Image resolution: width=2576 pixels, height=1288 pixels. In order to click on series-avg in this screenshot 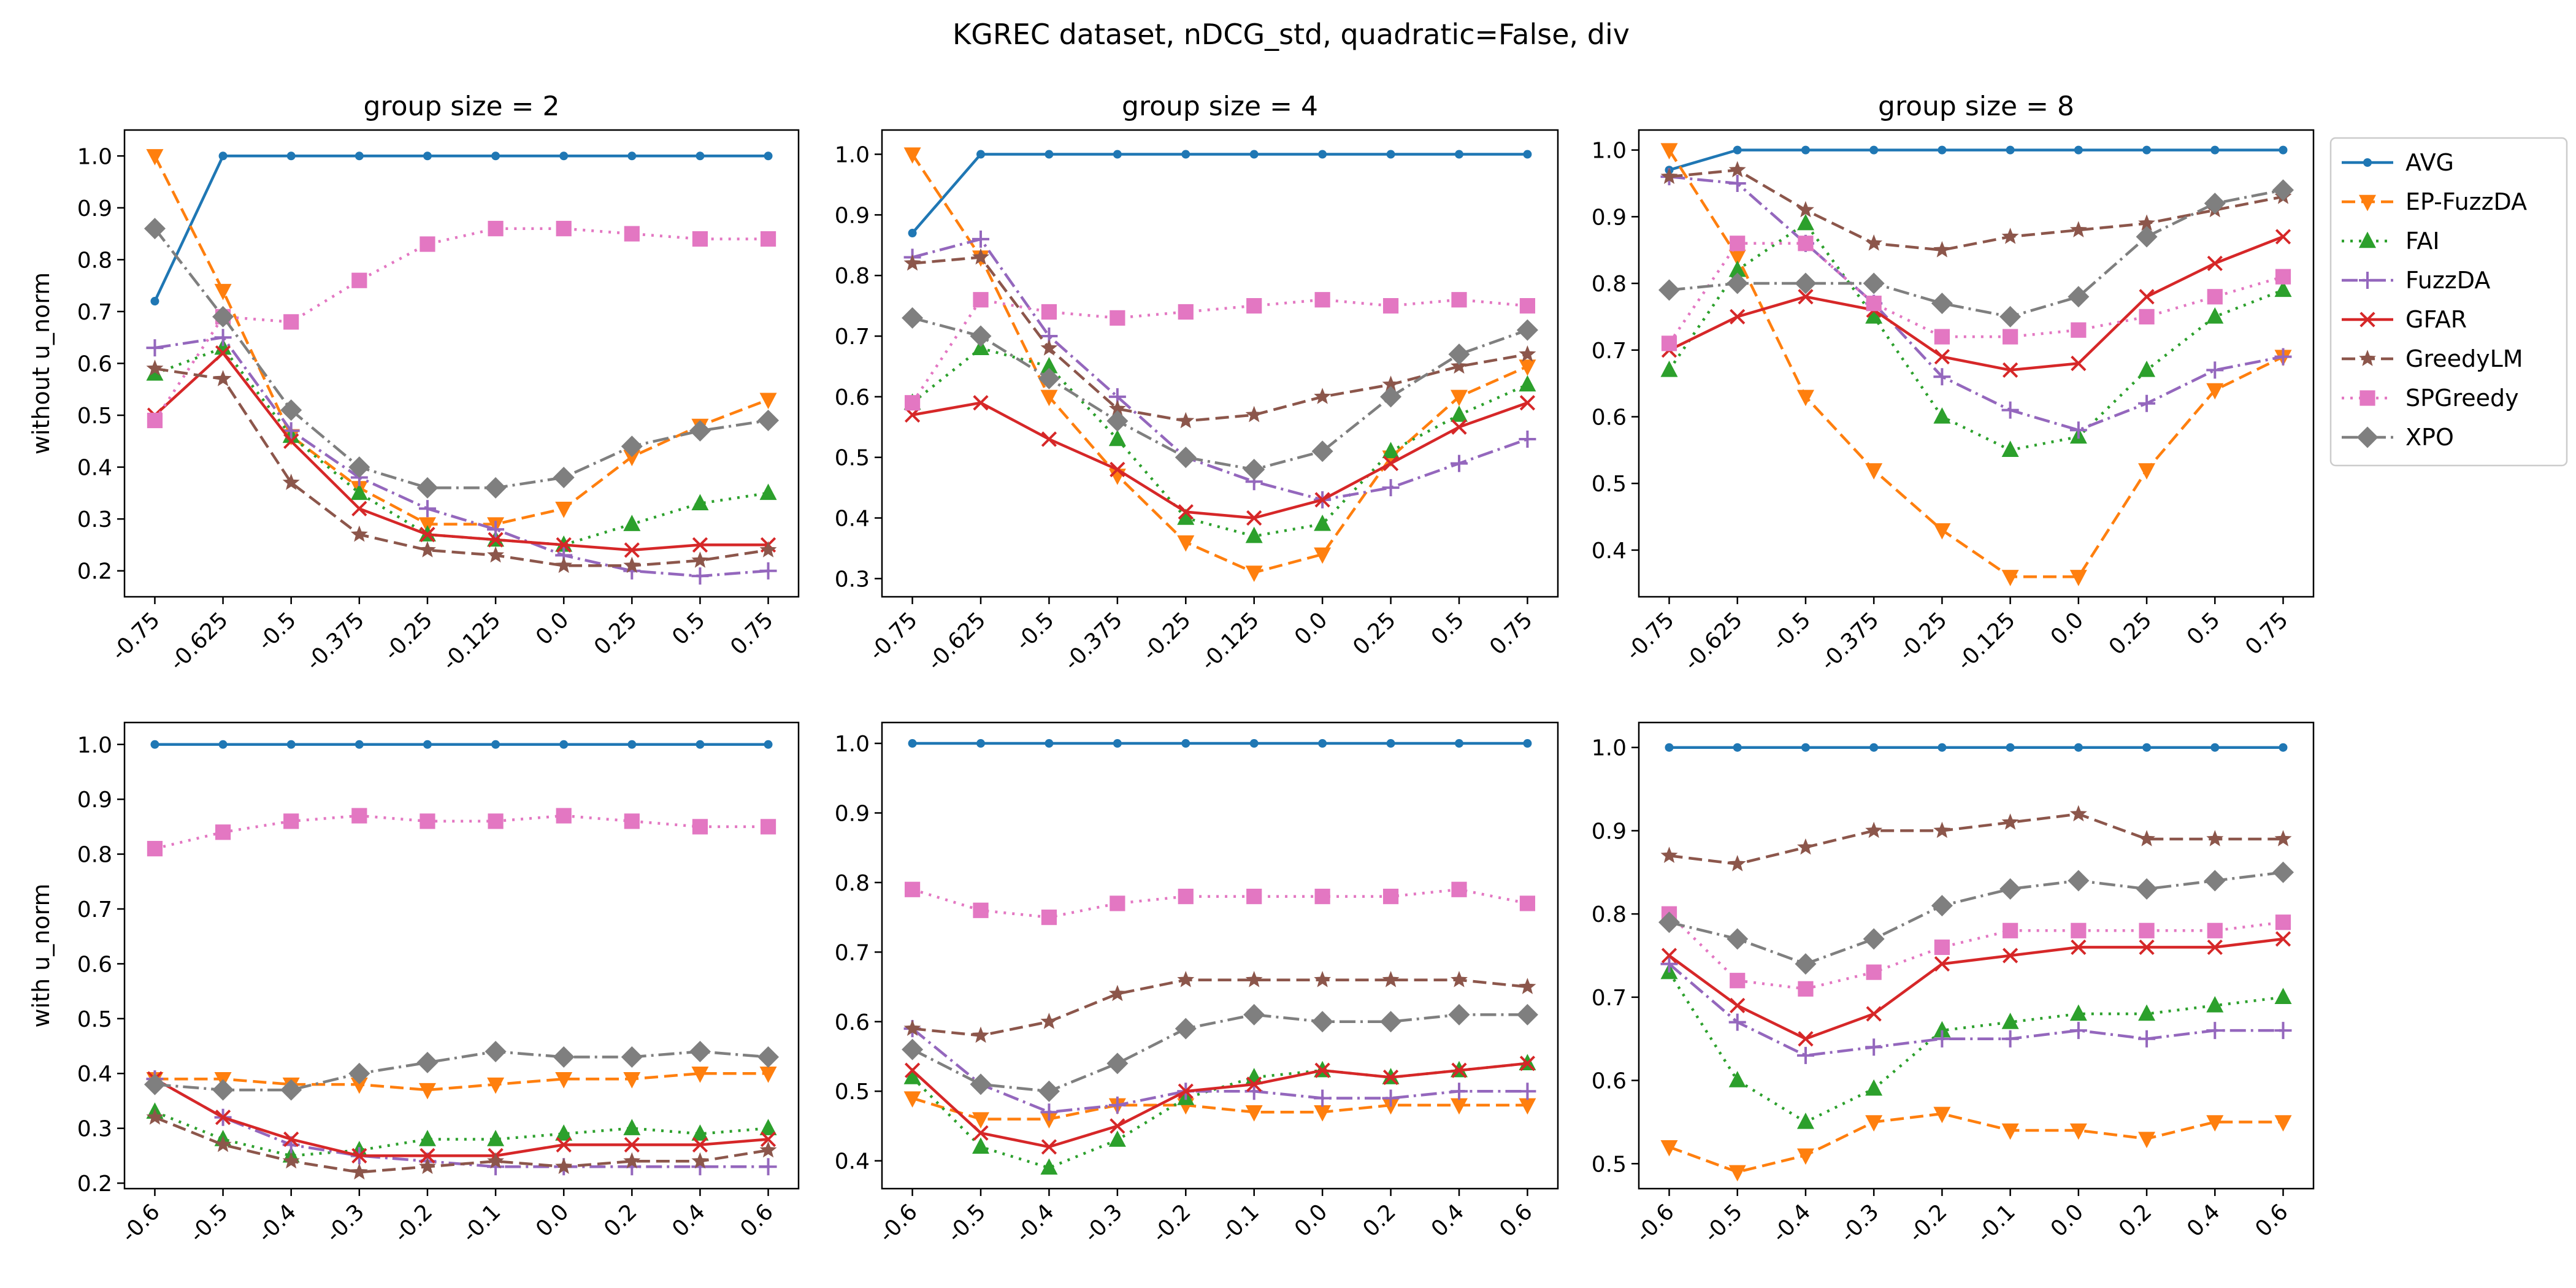, I will do `click(461, 228)`.